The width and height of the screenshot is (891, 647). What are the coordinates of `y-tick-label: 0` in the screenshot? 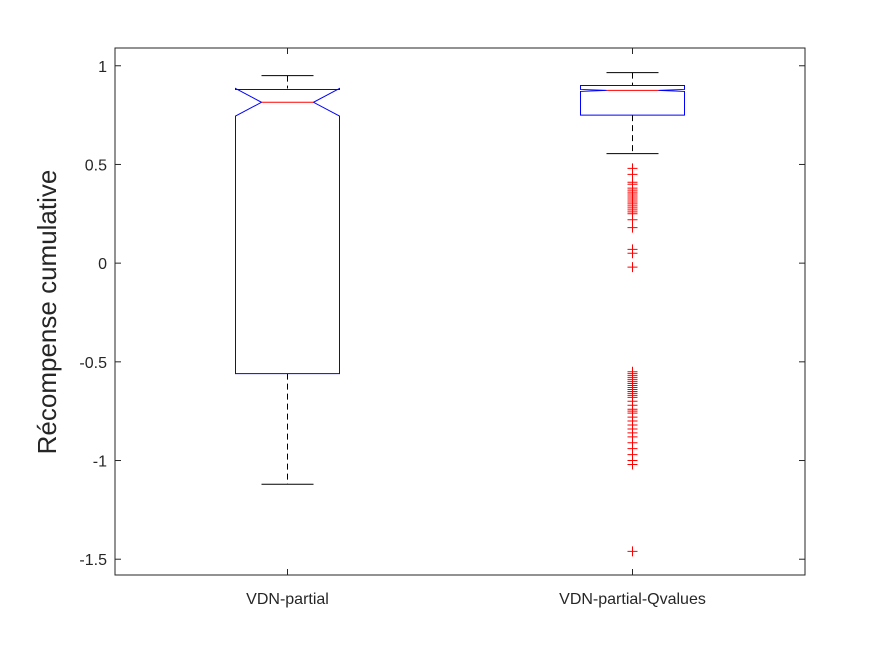 It's located at (102, 264).